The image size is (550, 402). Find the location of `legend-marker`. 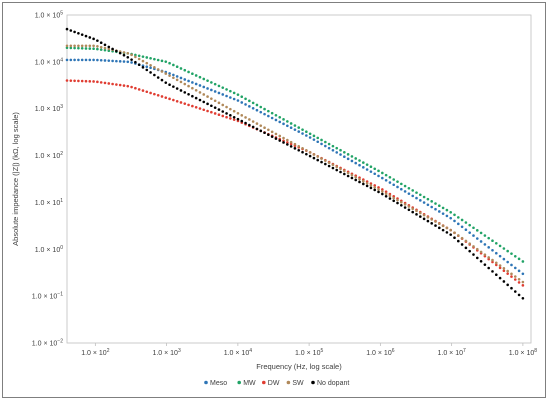

legend-marker is located at coordinates (313, 382).